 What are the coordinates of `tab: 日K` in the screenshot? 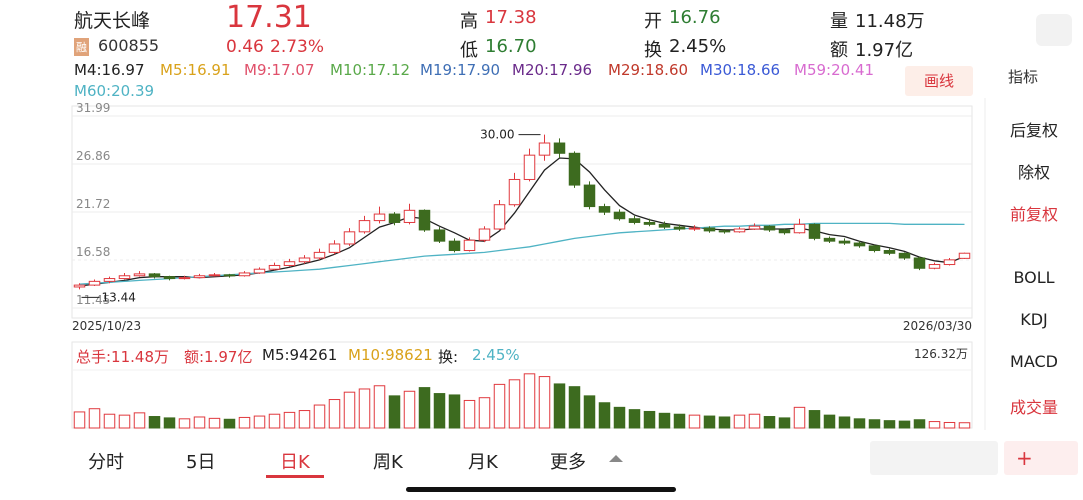 It's located at (295, 462).